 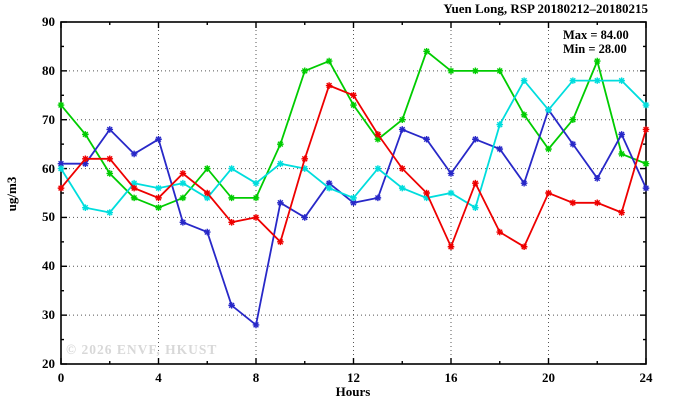 What do you see at coordinates (353, 391) in the screenshot?
I see `x-axis-label: Hours` at bounding box center [353, 391].